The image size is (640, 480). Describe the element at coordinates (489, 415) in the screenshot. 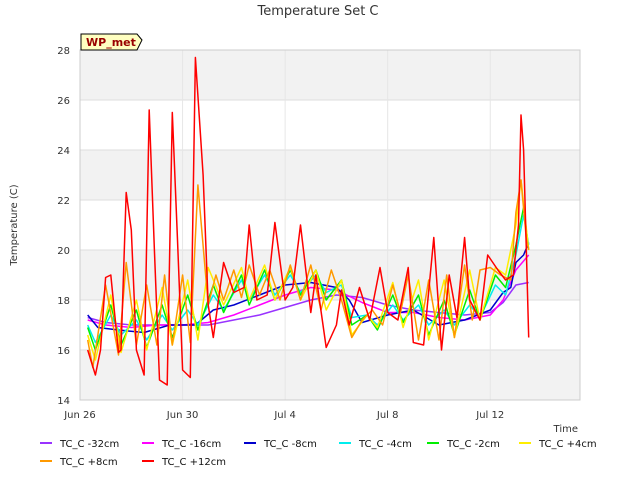

I see `x-tick-label: Jul 12` at that location.